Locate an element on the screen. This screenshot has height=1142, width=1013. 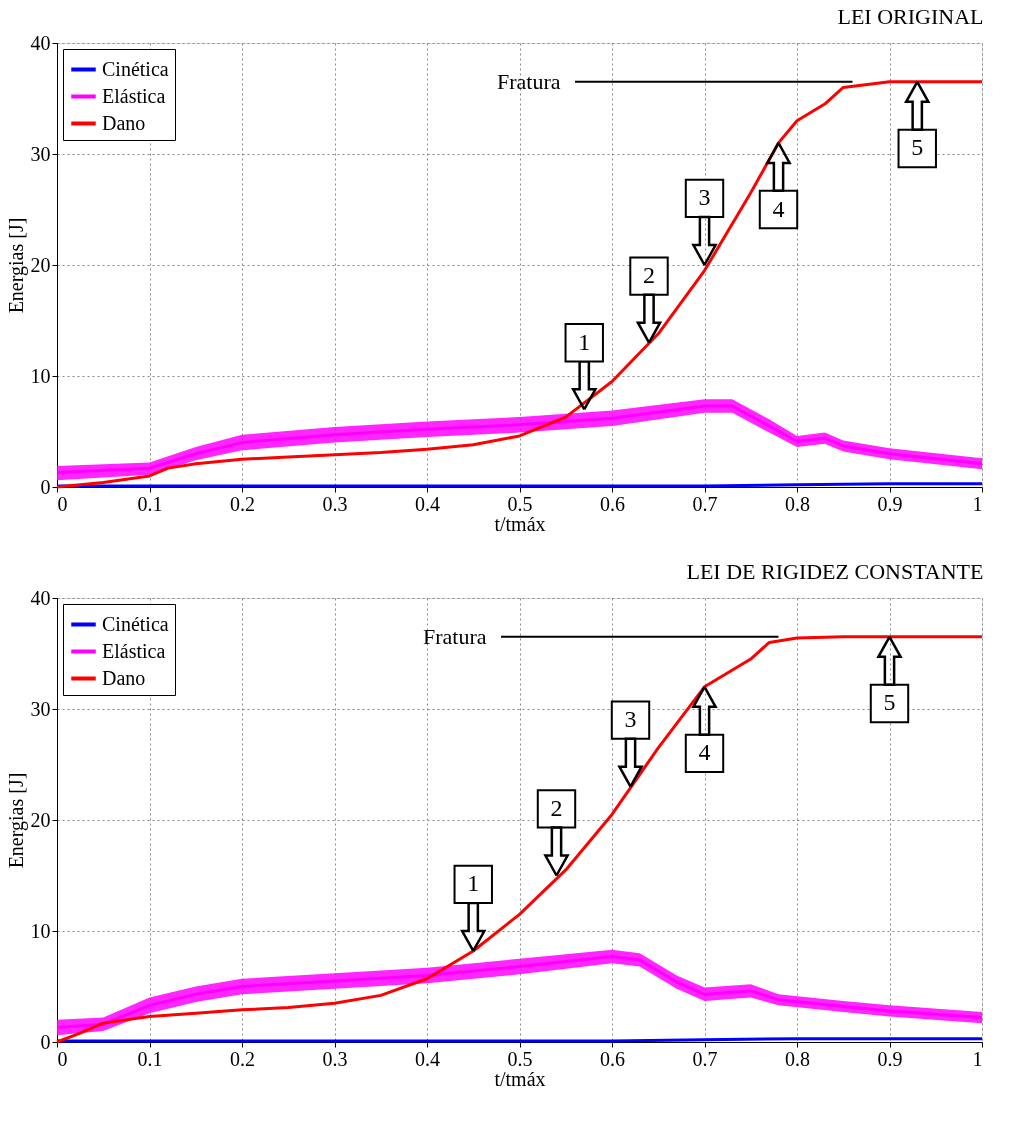
chart-title: LEI DE RIGIDEZ CONSTANTE is located at coordinates (835, 571).